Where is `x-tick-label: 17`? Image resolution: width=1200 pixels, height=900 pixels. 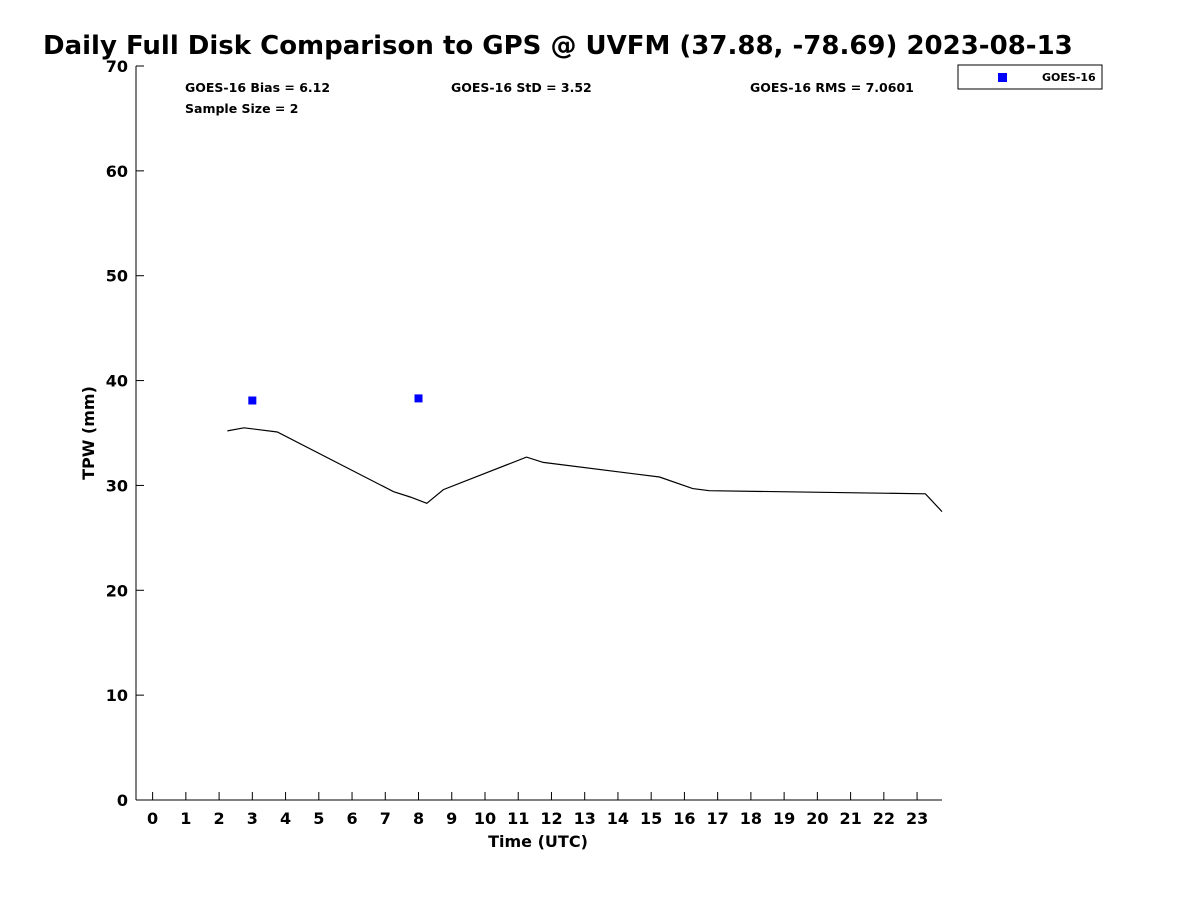
x-tick-label: 17 is located at coordinates (718, 818).